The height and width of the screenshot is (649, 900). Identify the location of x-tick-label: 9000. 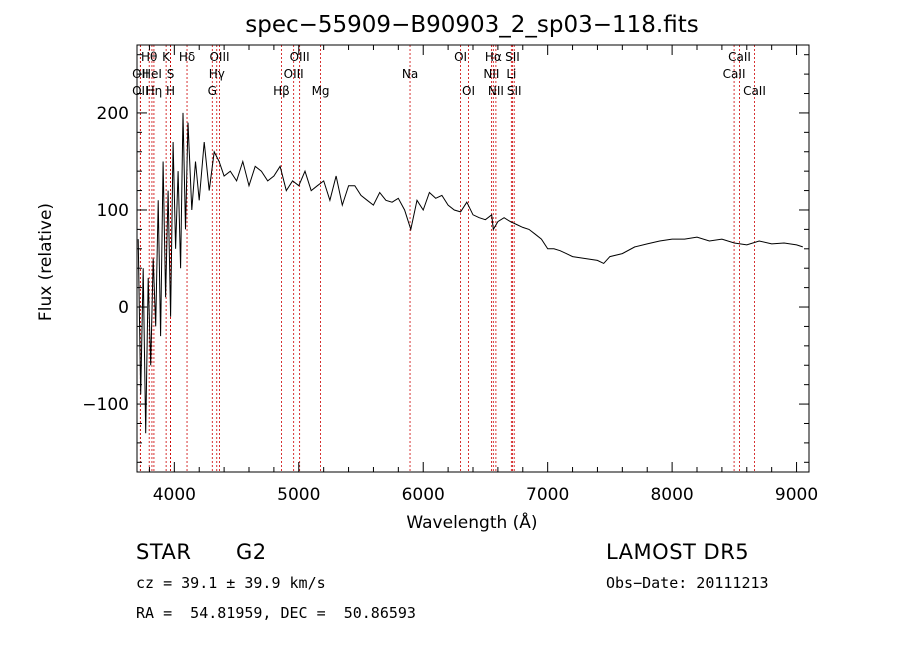
(796, 495).